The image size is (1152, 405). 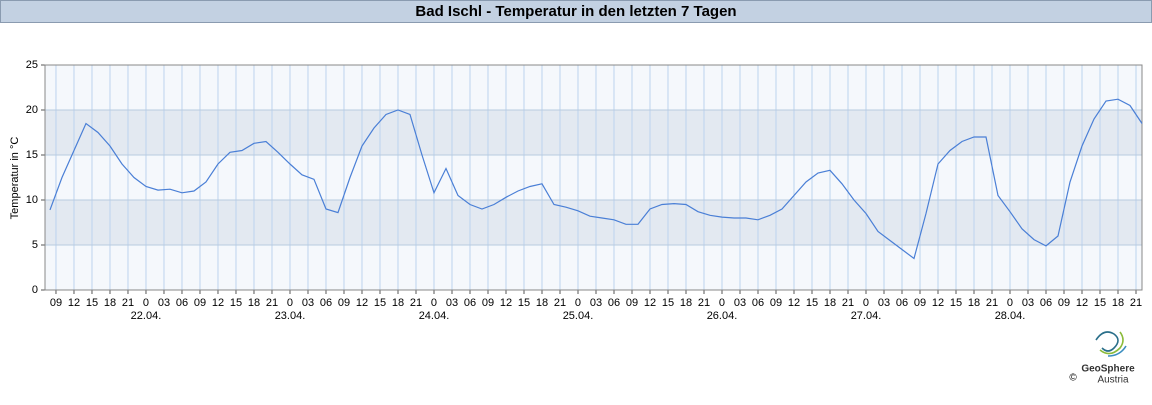 I want to click on x-date-label: 28.04., so click(x=1010, y=316).